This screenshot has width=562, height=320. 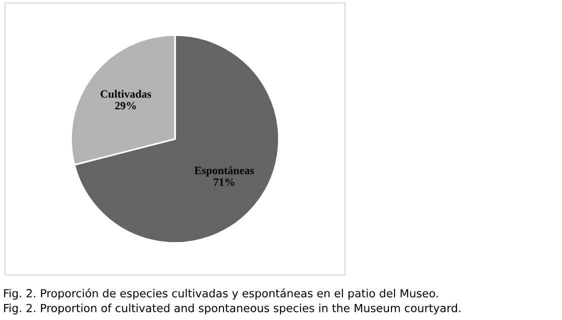 What do you see at coordinates (224, 182) in the screenshot?
I see `data-label: 71%` at bounding box center [224, 182].